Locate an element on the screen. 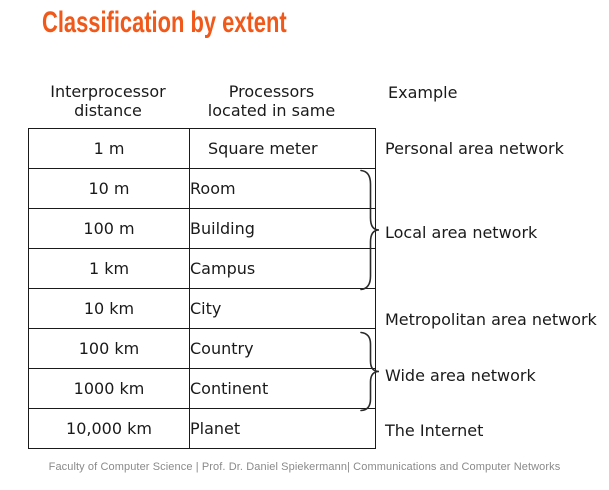  location-cell: City is located at coordinates (282, 308).